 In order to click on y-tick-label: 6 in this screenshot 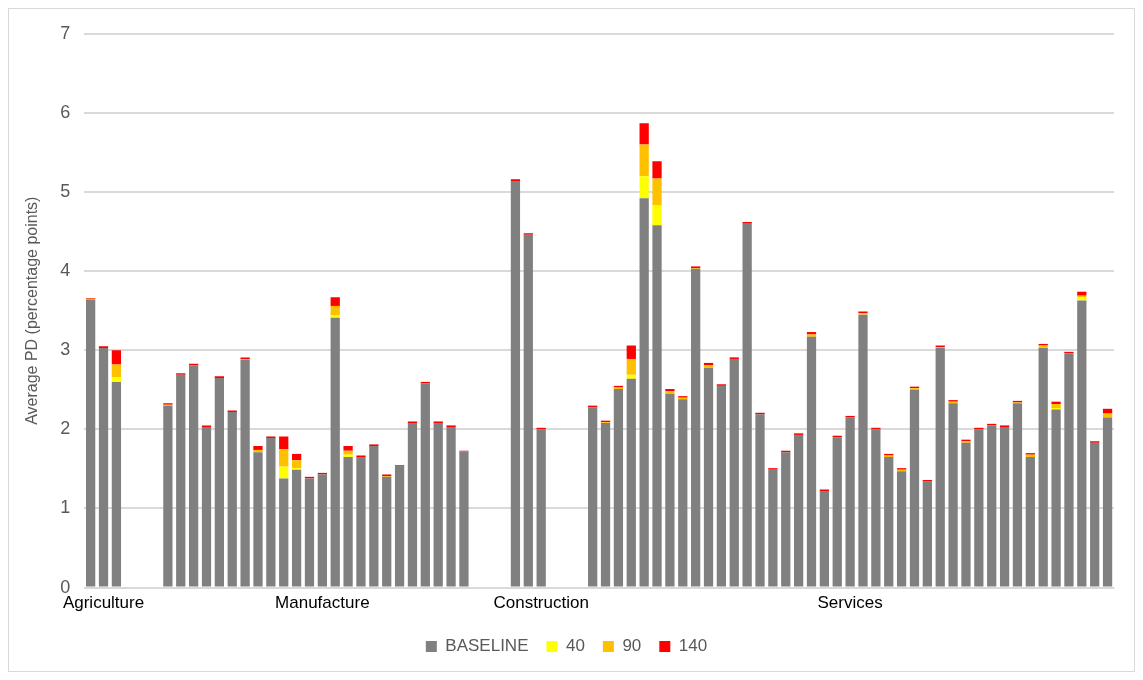, I will do `click(65, 111)`.